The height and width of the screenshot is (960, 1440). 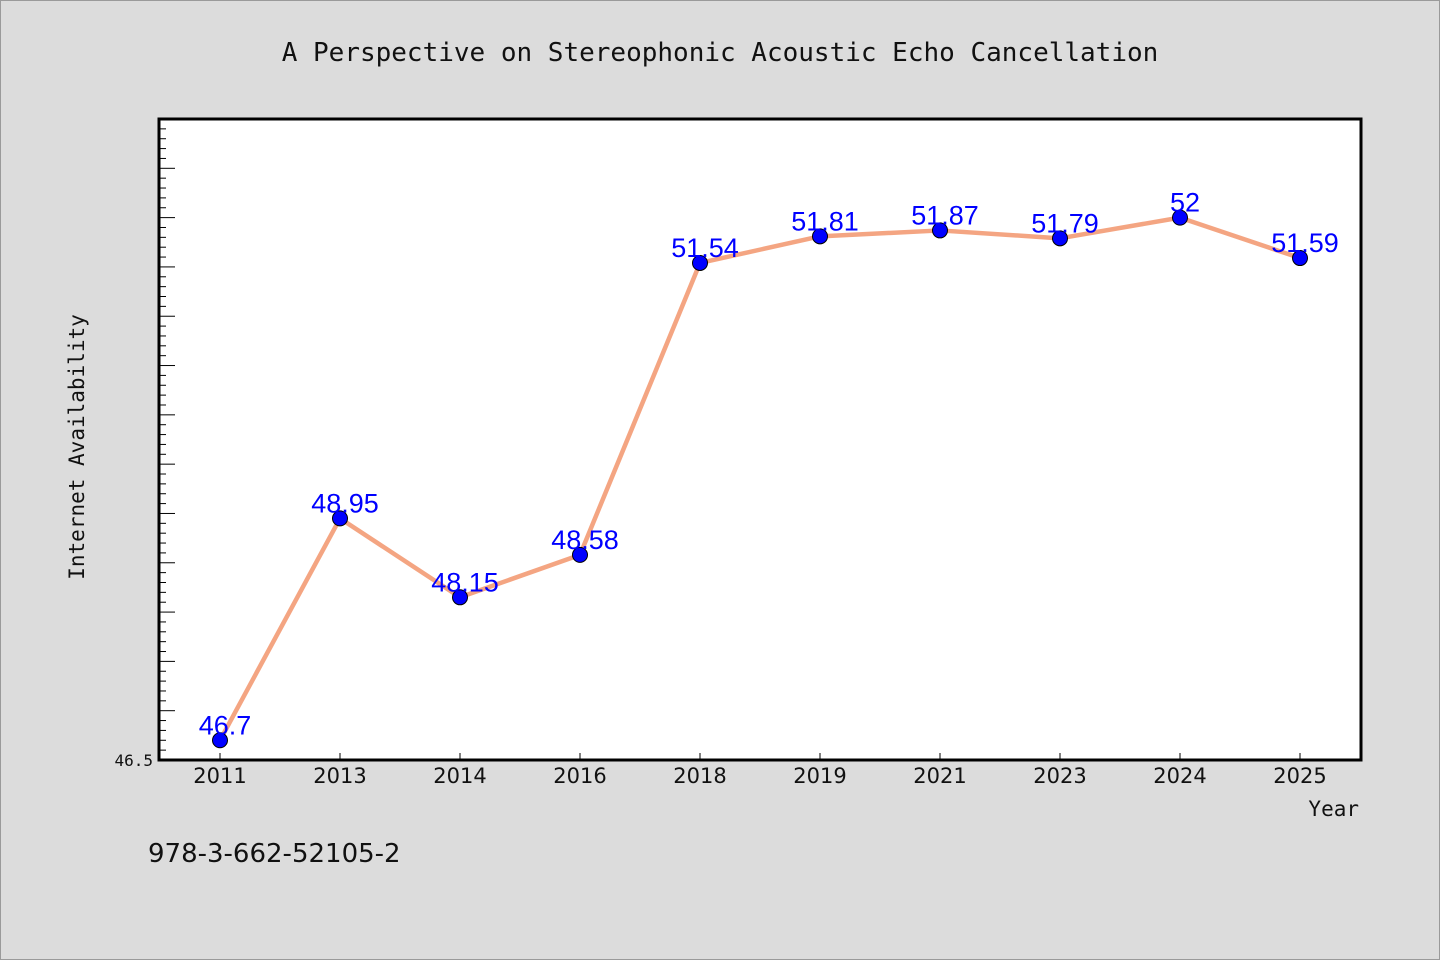 What do you see at coordinates (760, 770) in the screenshot?
I see `x-axis-ticks: 2011 2013 2014 2016 2018 2019 2021 2023 2024 2025` at bounding box center [760, 770].